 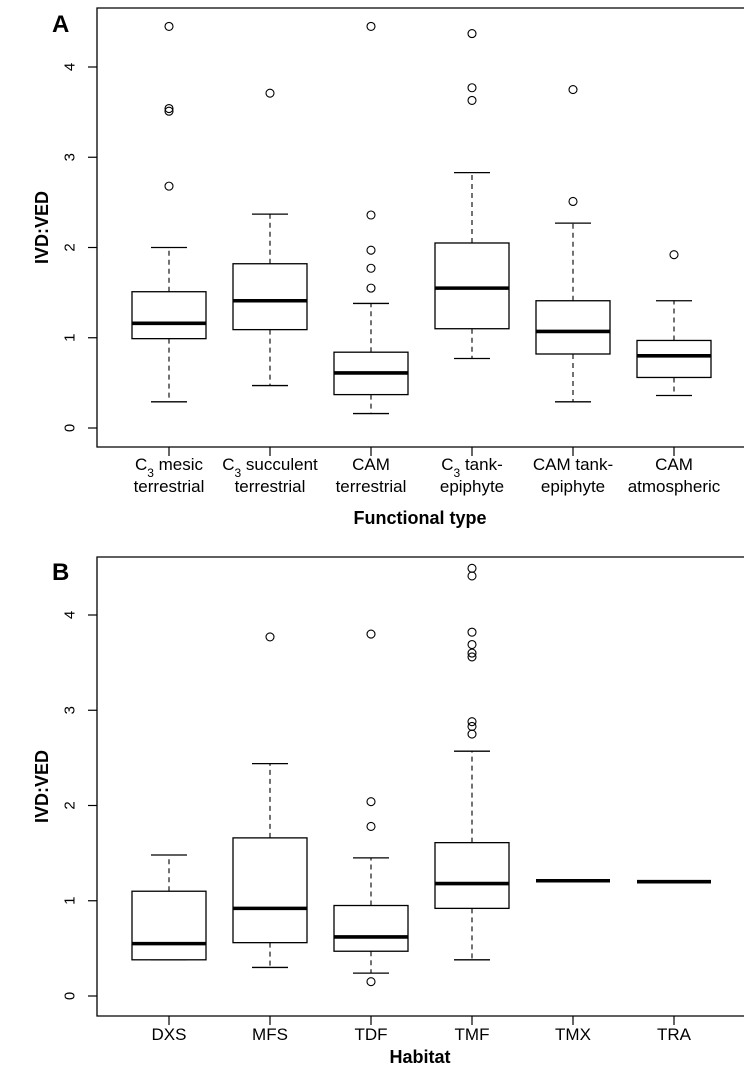 I want to click on panel-letter: B, so click(x=60, y=572).